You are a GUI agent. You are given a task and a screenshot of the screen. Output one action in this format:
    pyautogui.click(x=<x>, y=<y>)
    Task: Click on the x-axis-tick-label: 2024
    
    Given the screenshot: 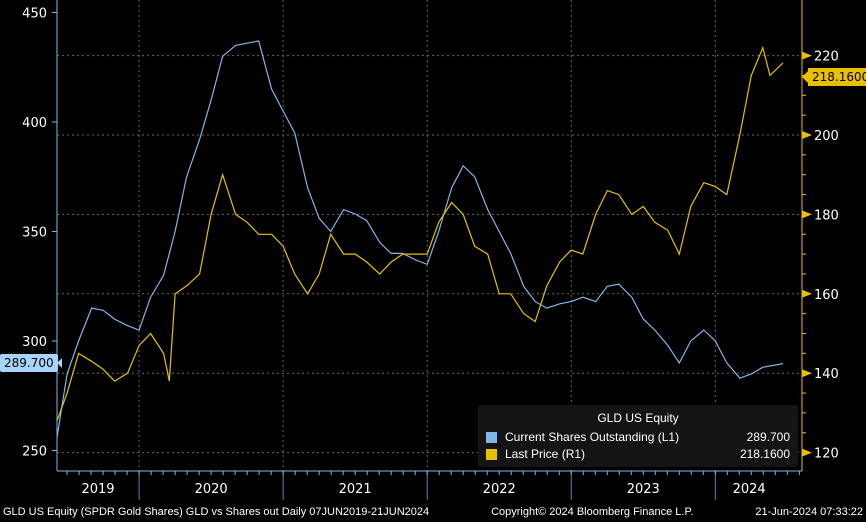 What is the action you would take?
    pyautogui.click(x=749, y=489)
    